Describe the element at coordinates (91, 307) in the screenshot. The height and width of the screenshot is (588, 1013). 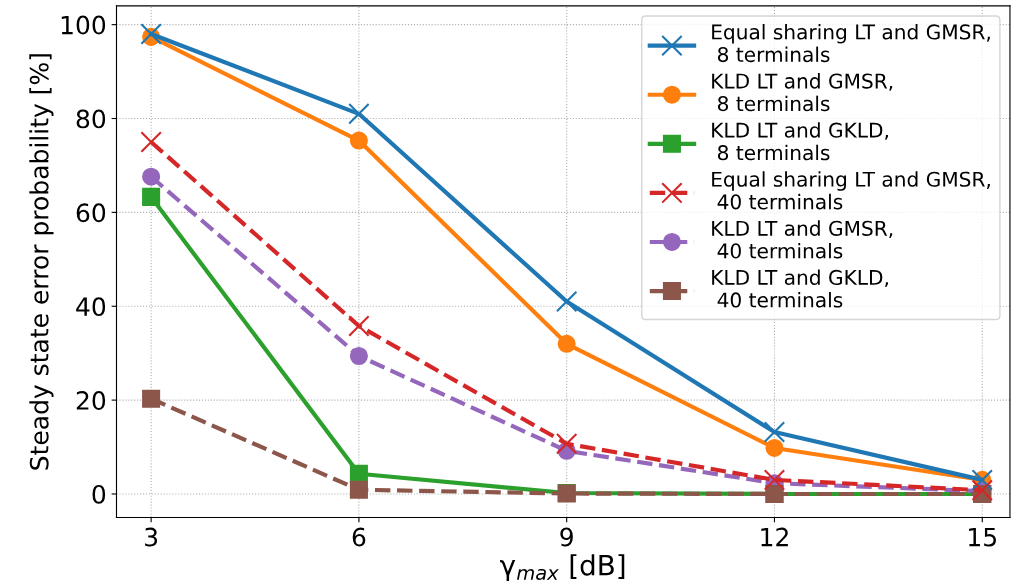
I see `y-tick-label: 40` at that location.